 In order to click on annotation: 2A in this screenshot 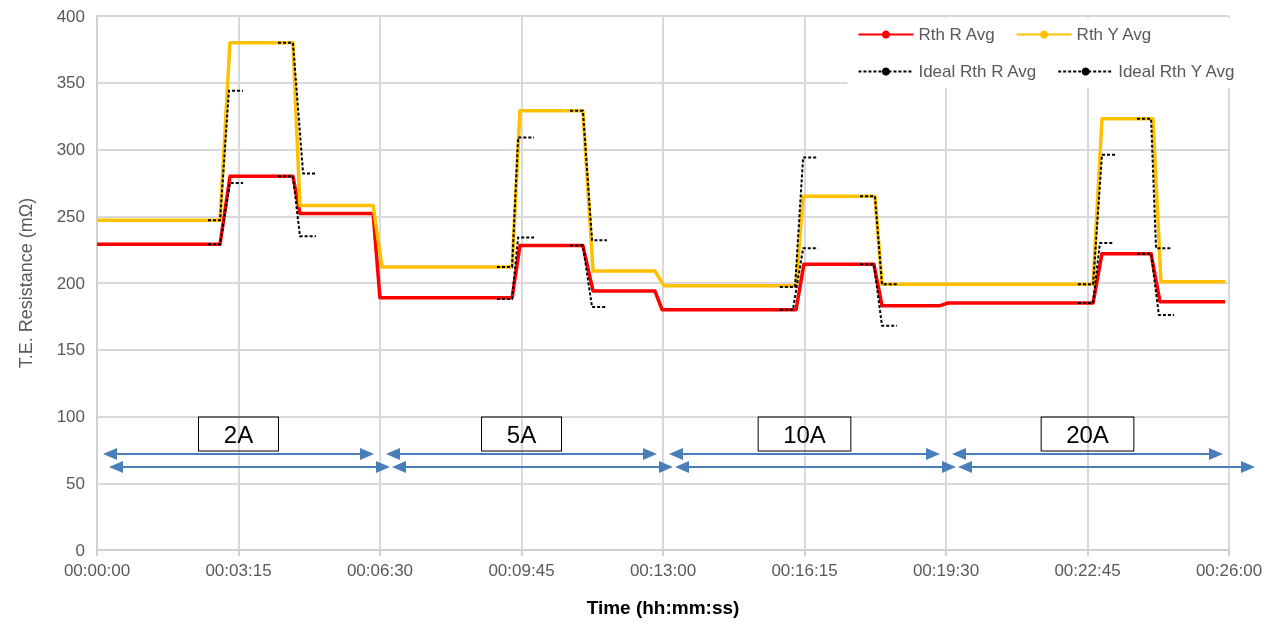, I will do `click(238, 434)`.